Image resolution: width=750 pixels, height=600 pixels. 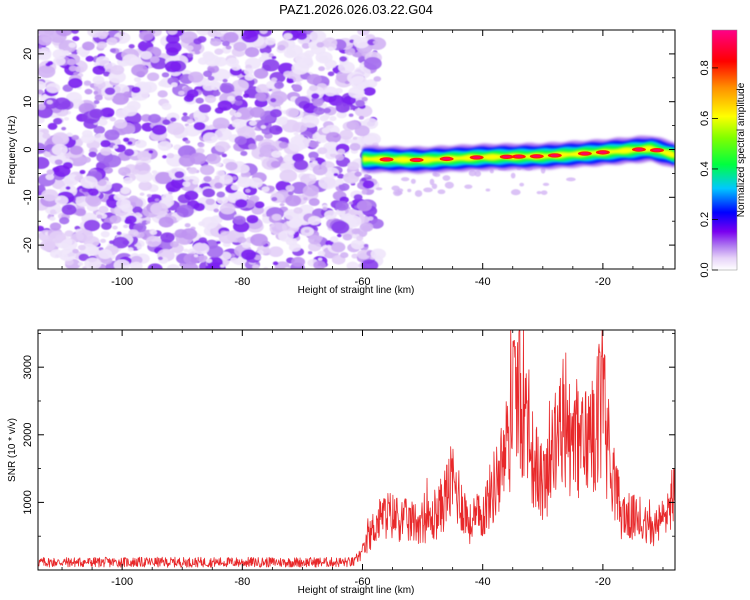 I want to click on snr-ytick-label: 3000, so click(x=28, y=367).